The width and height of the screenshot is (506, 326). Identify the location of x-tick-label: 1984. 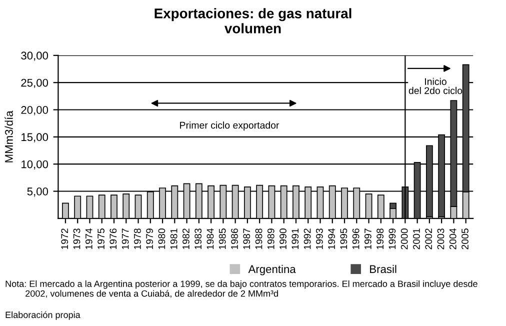
(210, 239).